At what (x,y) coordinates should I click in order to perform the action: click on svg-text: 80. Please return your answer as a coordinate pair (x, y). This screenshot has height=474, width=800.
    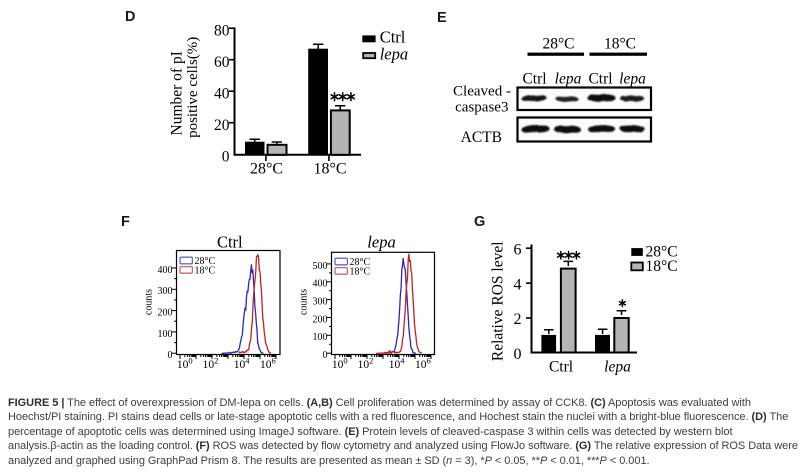
    Looking at the image, I should click on (222, 30).